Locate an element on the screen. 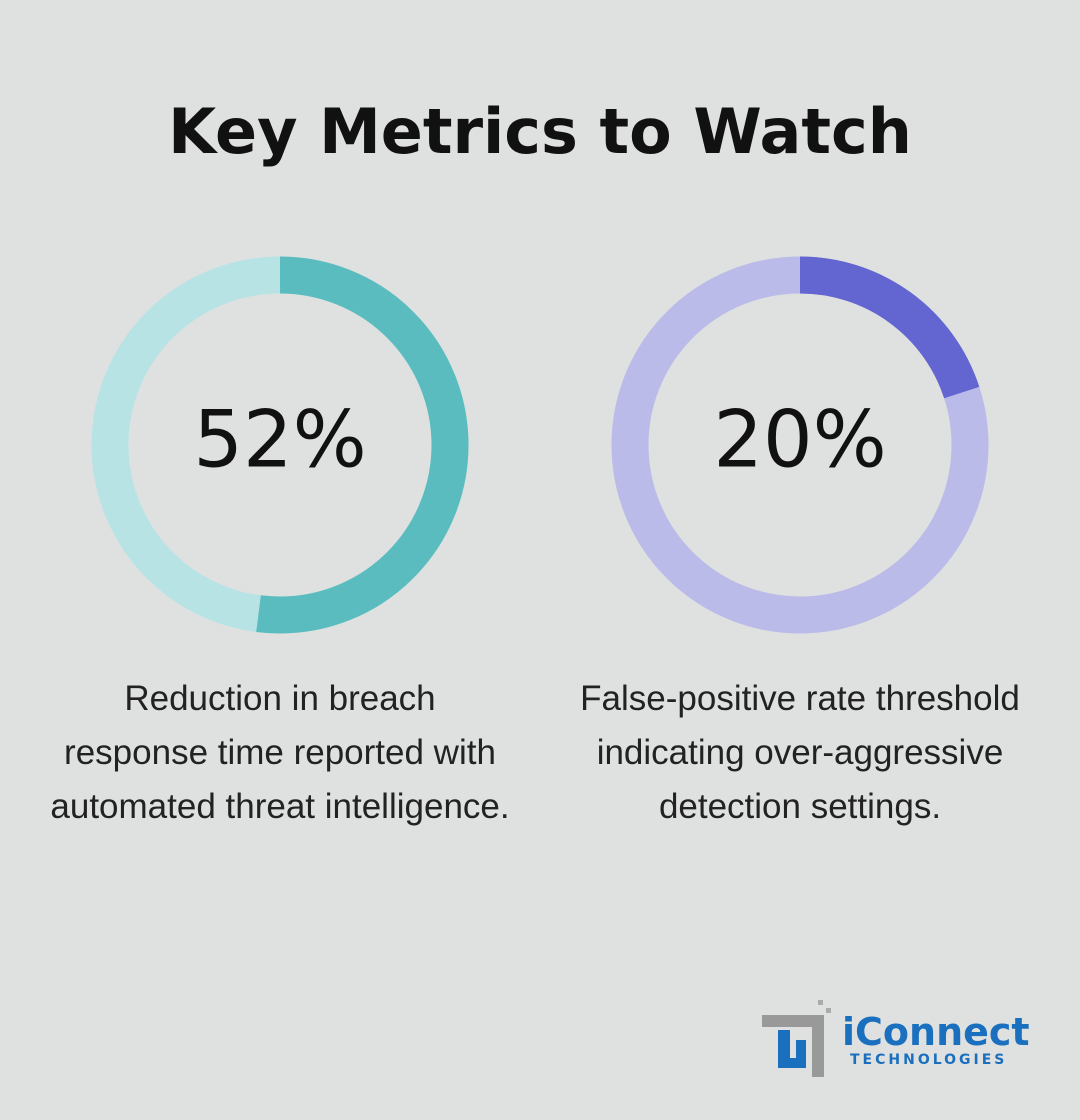 The height and width of the screenshot is (1120, 1080). logo-name: iConnect is located at coordinates (936, 1032).